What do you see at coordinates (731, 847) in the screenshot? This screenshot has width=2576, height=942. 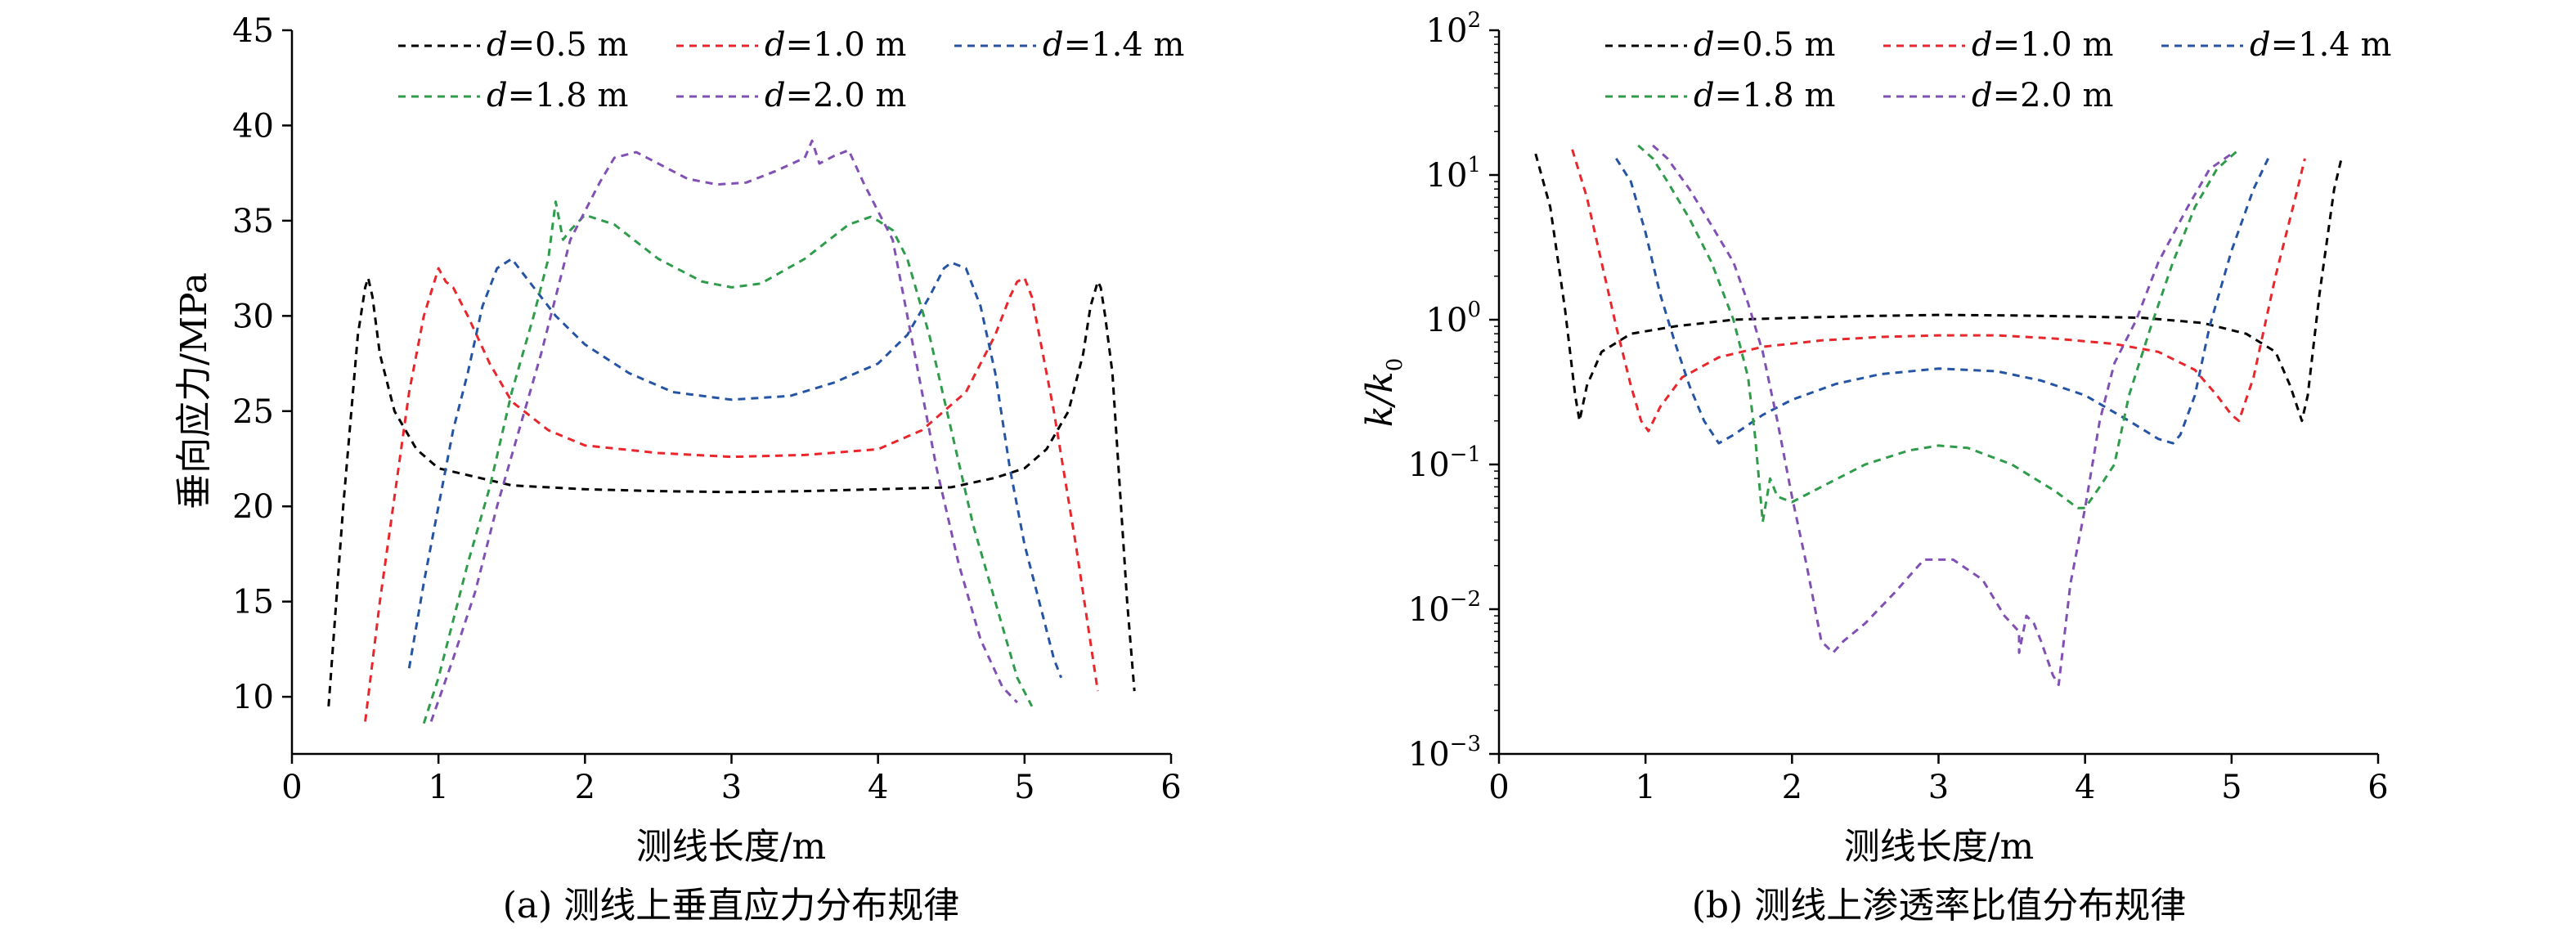 I see `panel-a-xlabel: 测线长度/m` at bounding box center [731, 847].